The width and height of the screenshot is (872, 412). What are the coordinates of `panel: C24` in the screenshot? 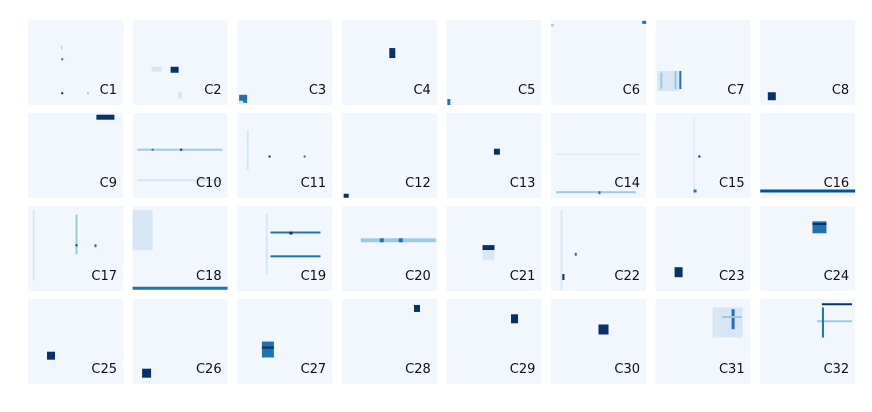 It's located at (808, 248).